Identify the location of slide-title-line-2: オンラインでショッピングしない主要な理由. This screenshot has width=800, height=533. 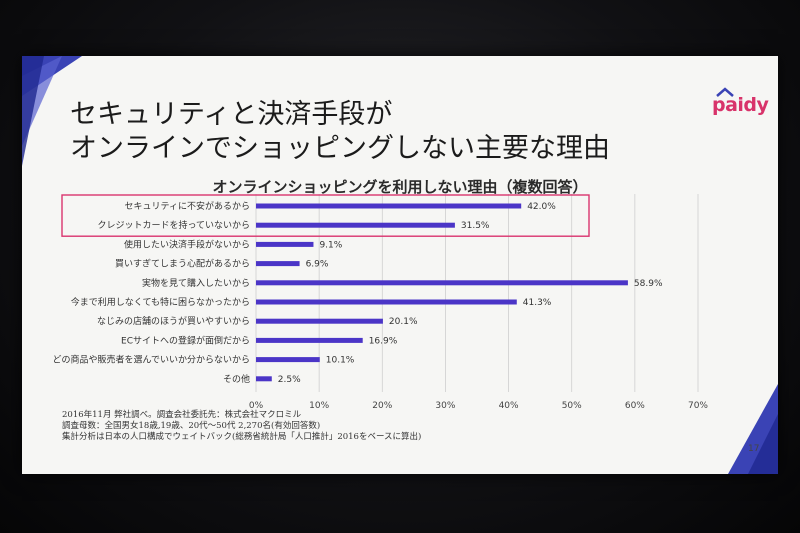
(340, 148).